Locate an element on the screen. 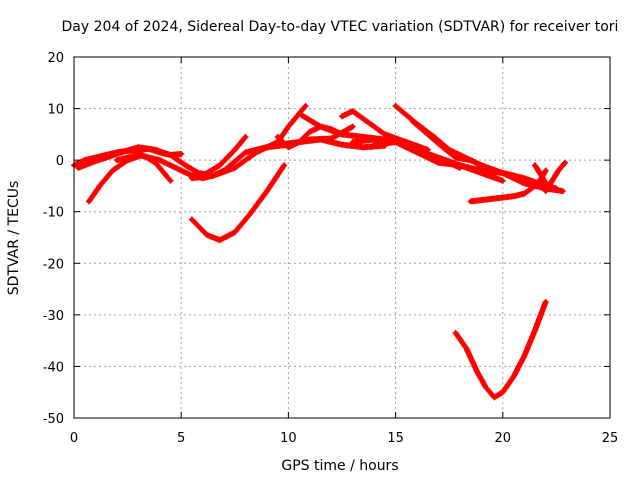  x-tick-label: 15 is located at coordinates (395, 438).